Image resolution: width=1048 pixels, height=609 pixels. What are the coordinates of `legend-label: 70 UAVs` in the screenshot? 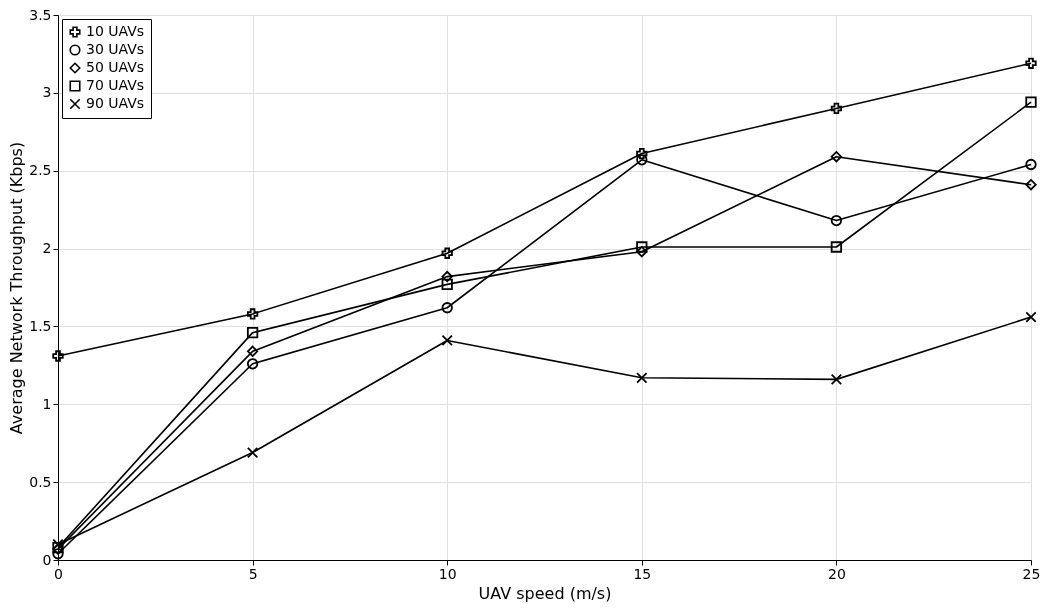 It's located at (115, 85).